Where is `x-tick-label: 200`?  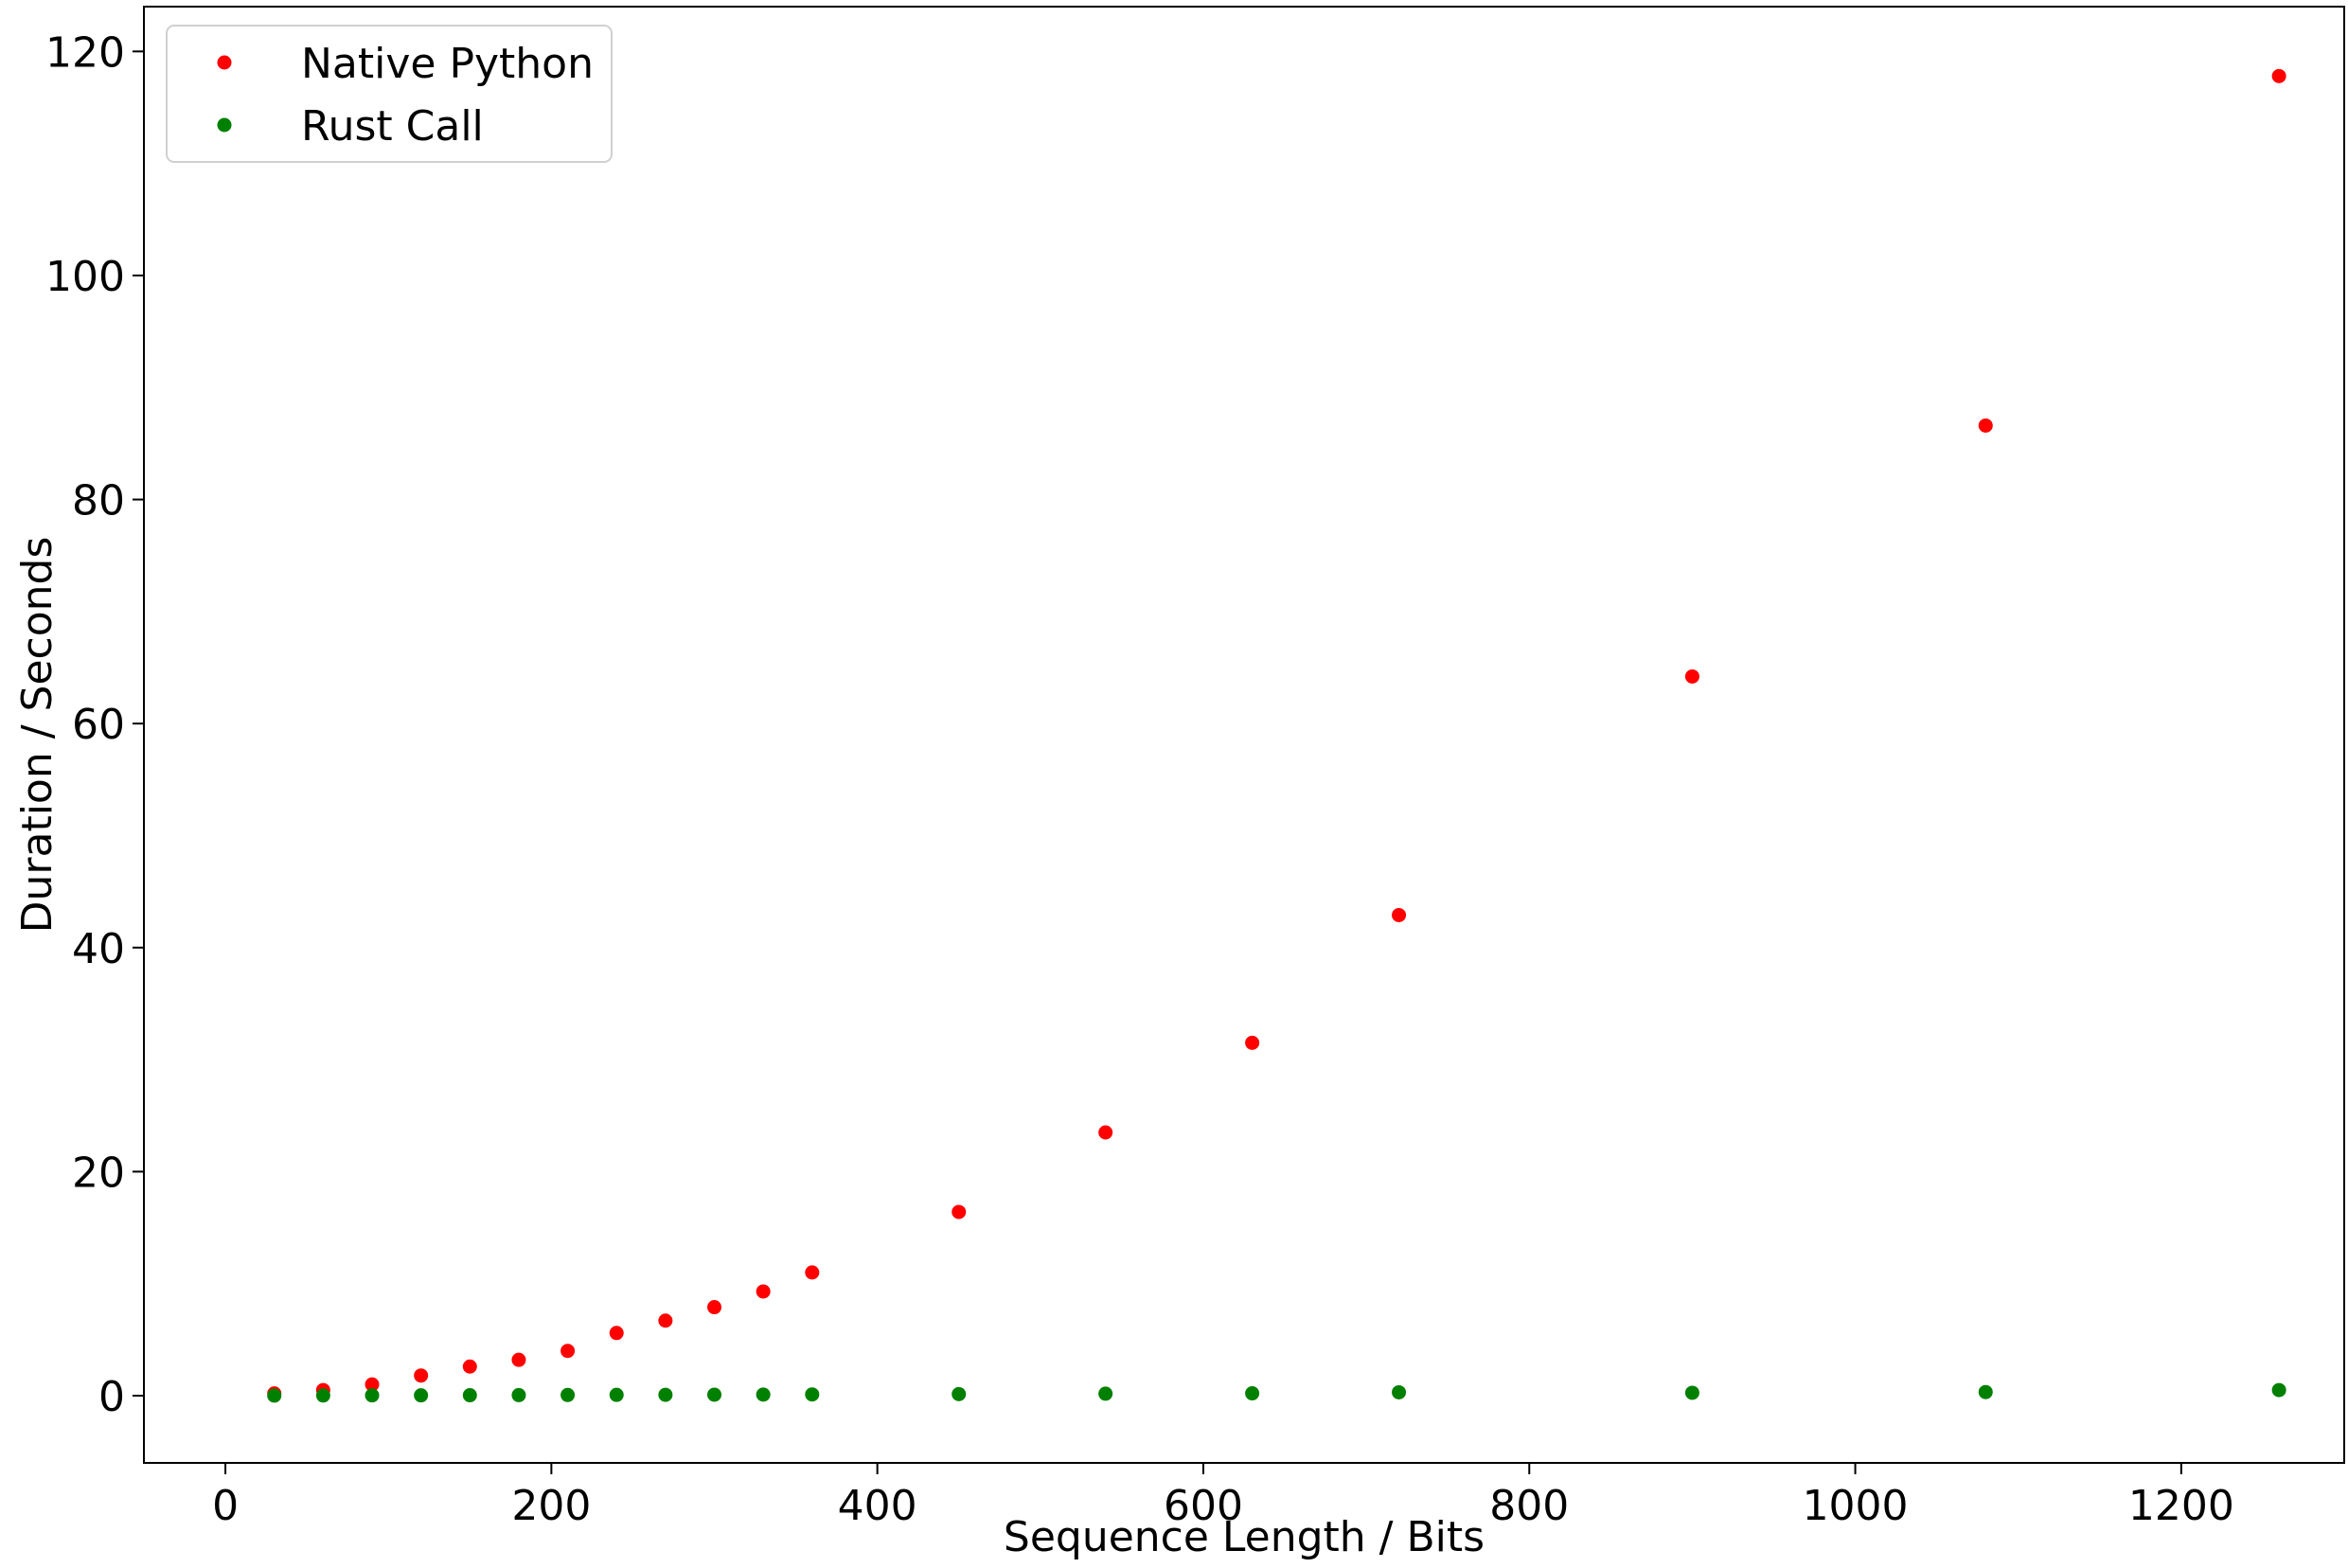 x-tick-label: 200 is located at coordinates (551, 1506).